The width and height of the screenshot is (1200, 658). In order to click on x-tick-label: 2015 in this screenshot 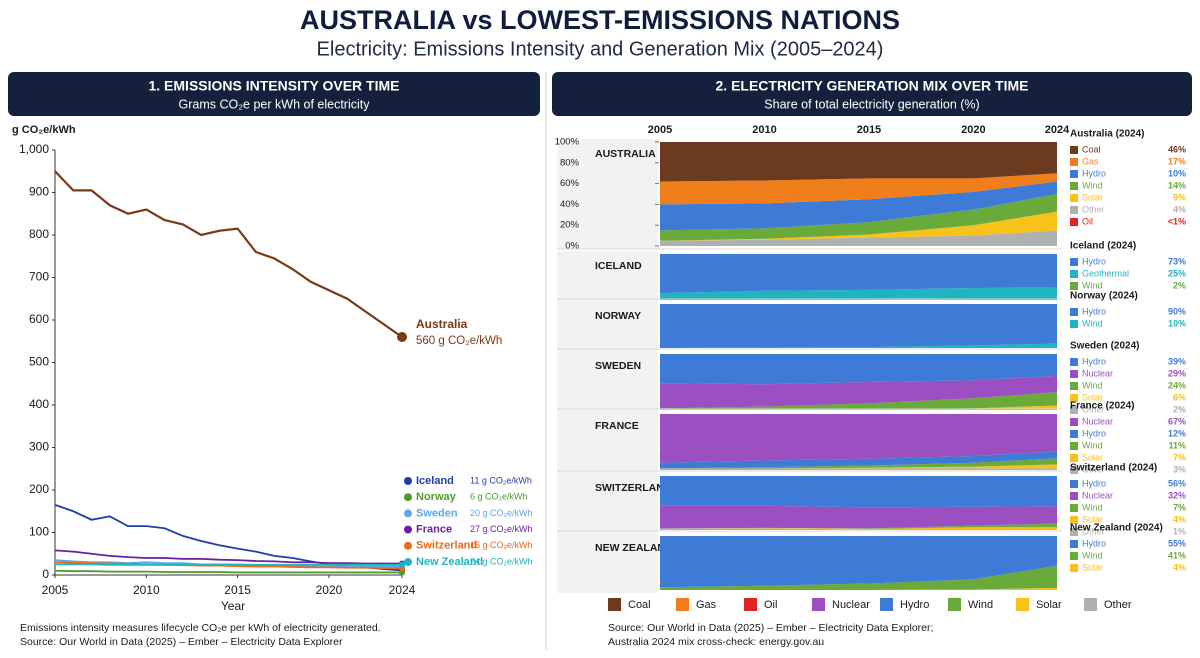, I will do `click(869, 130)`.